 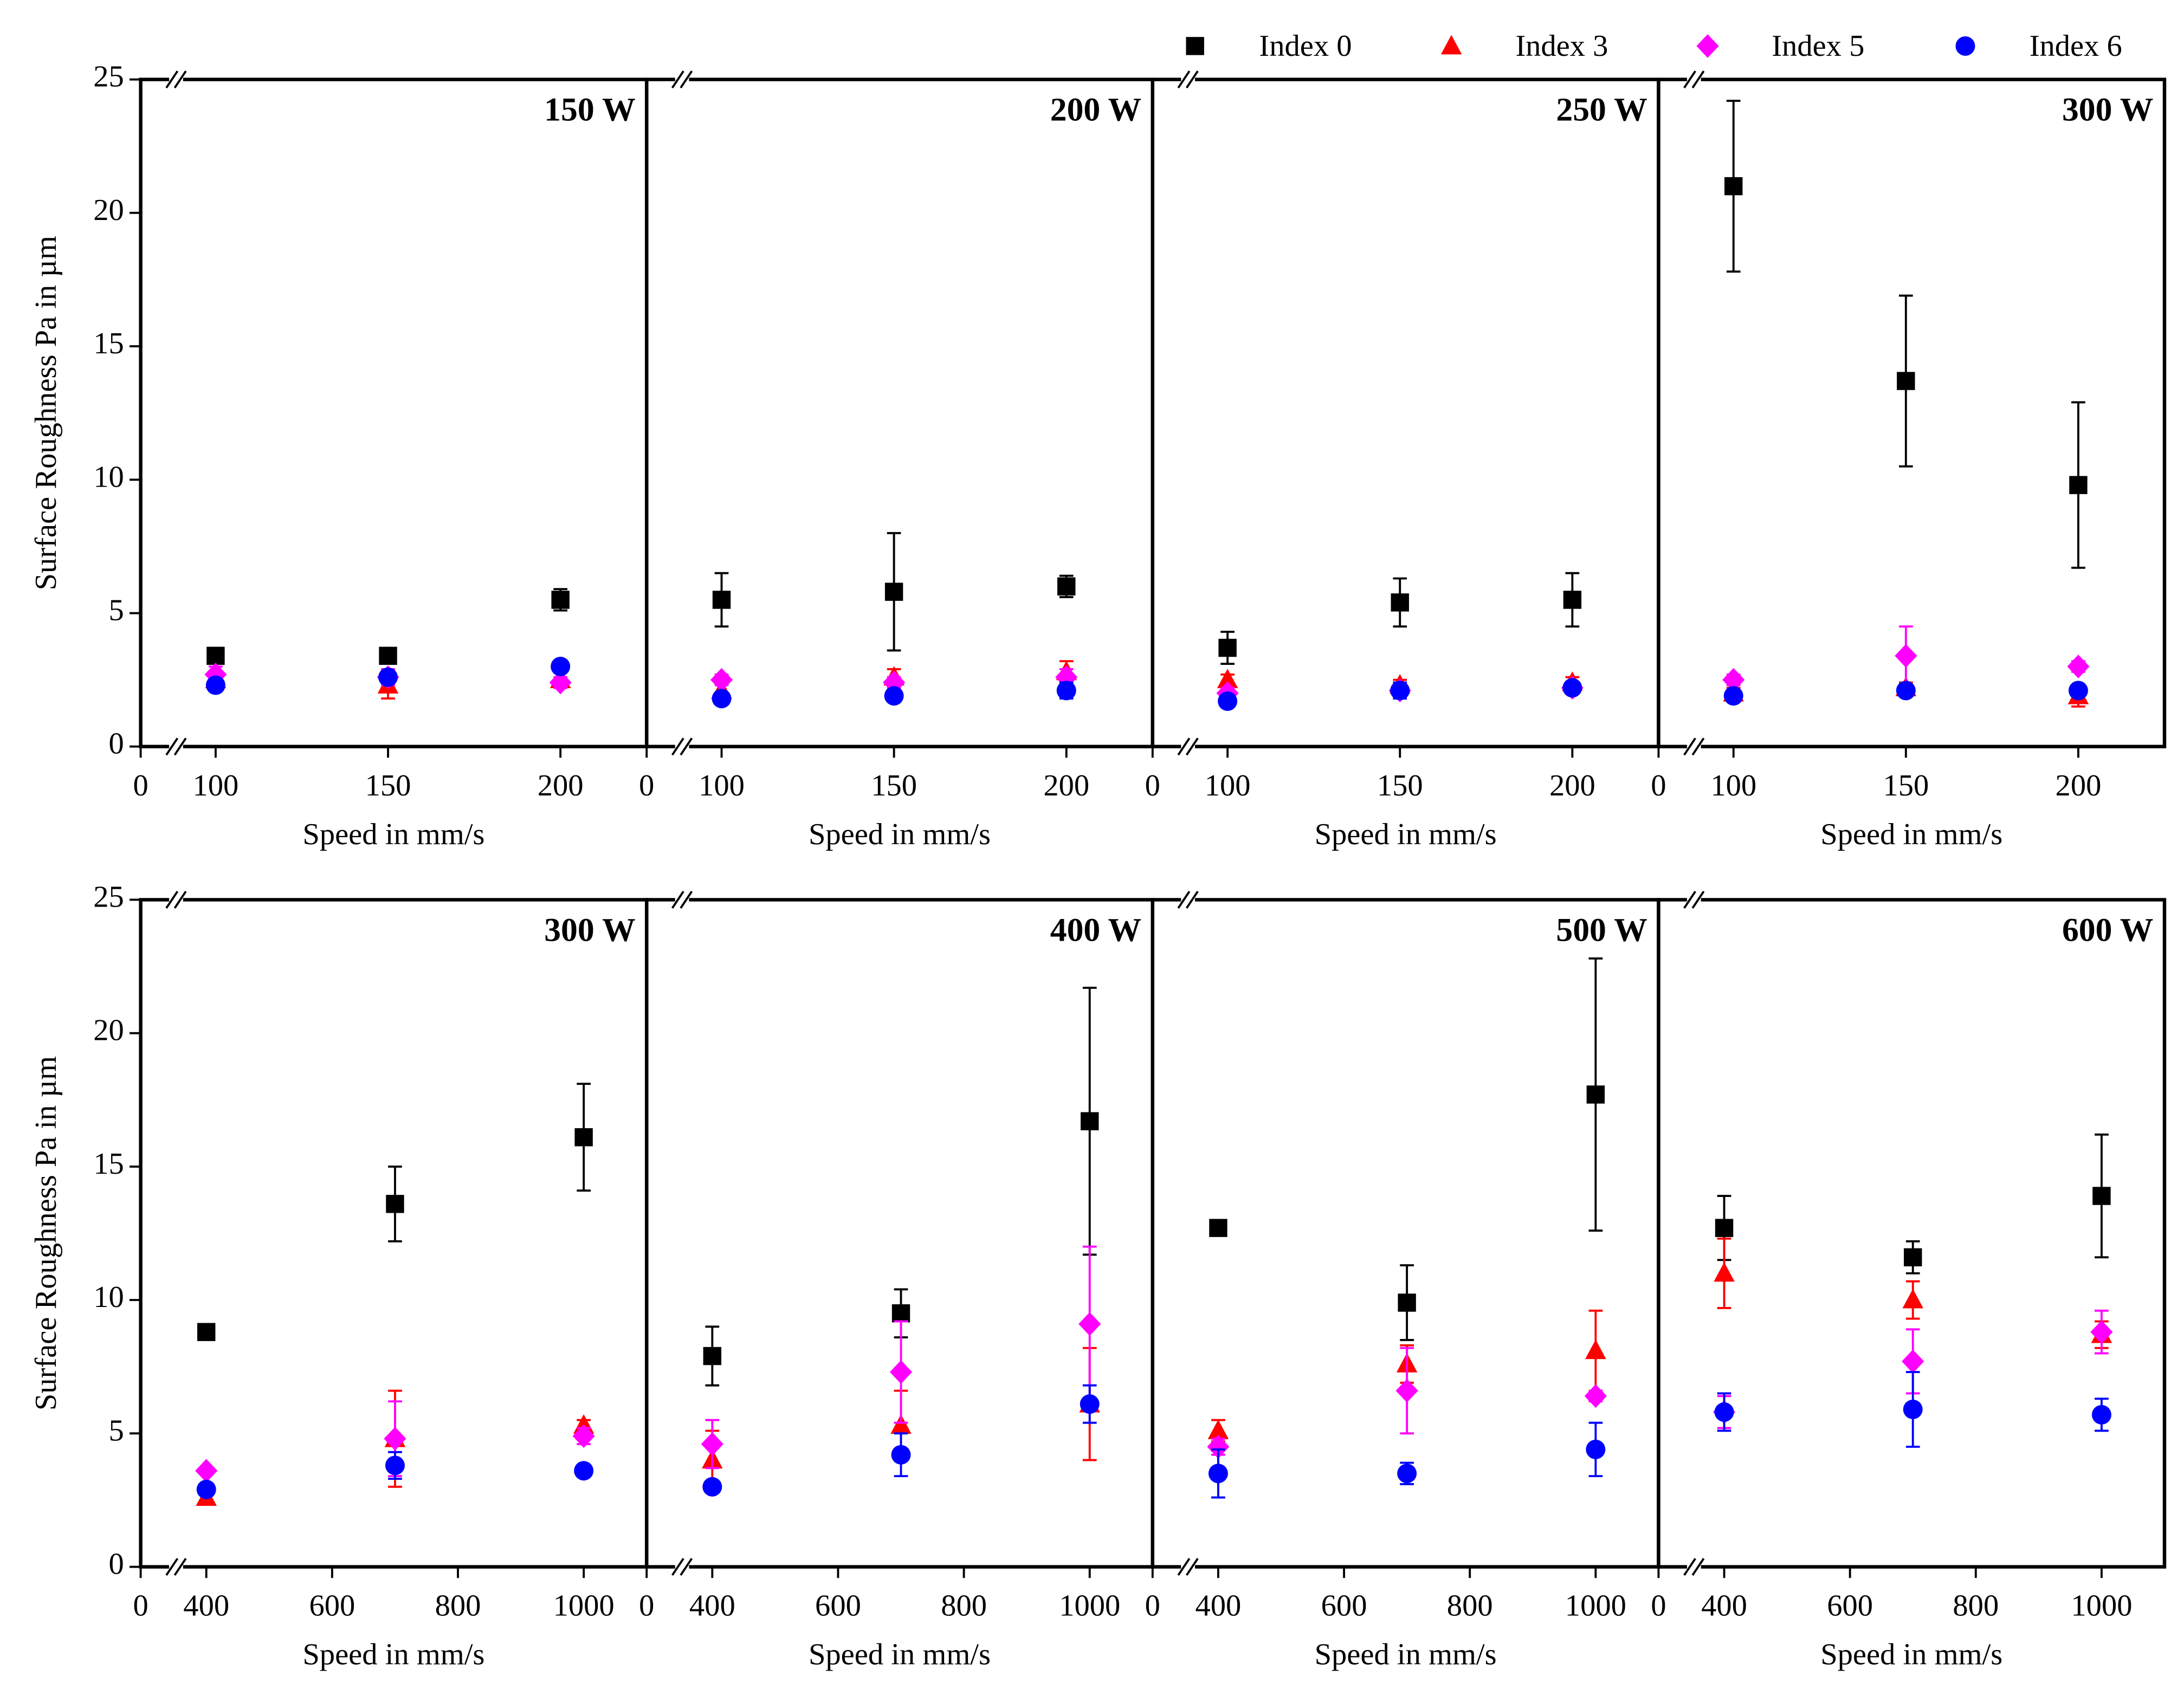 What do you see at coordinates (109, 1164) in the screenshot?
I see `y-tick-label: 15` at bounding box center [109, 1164].